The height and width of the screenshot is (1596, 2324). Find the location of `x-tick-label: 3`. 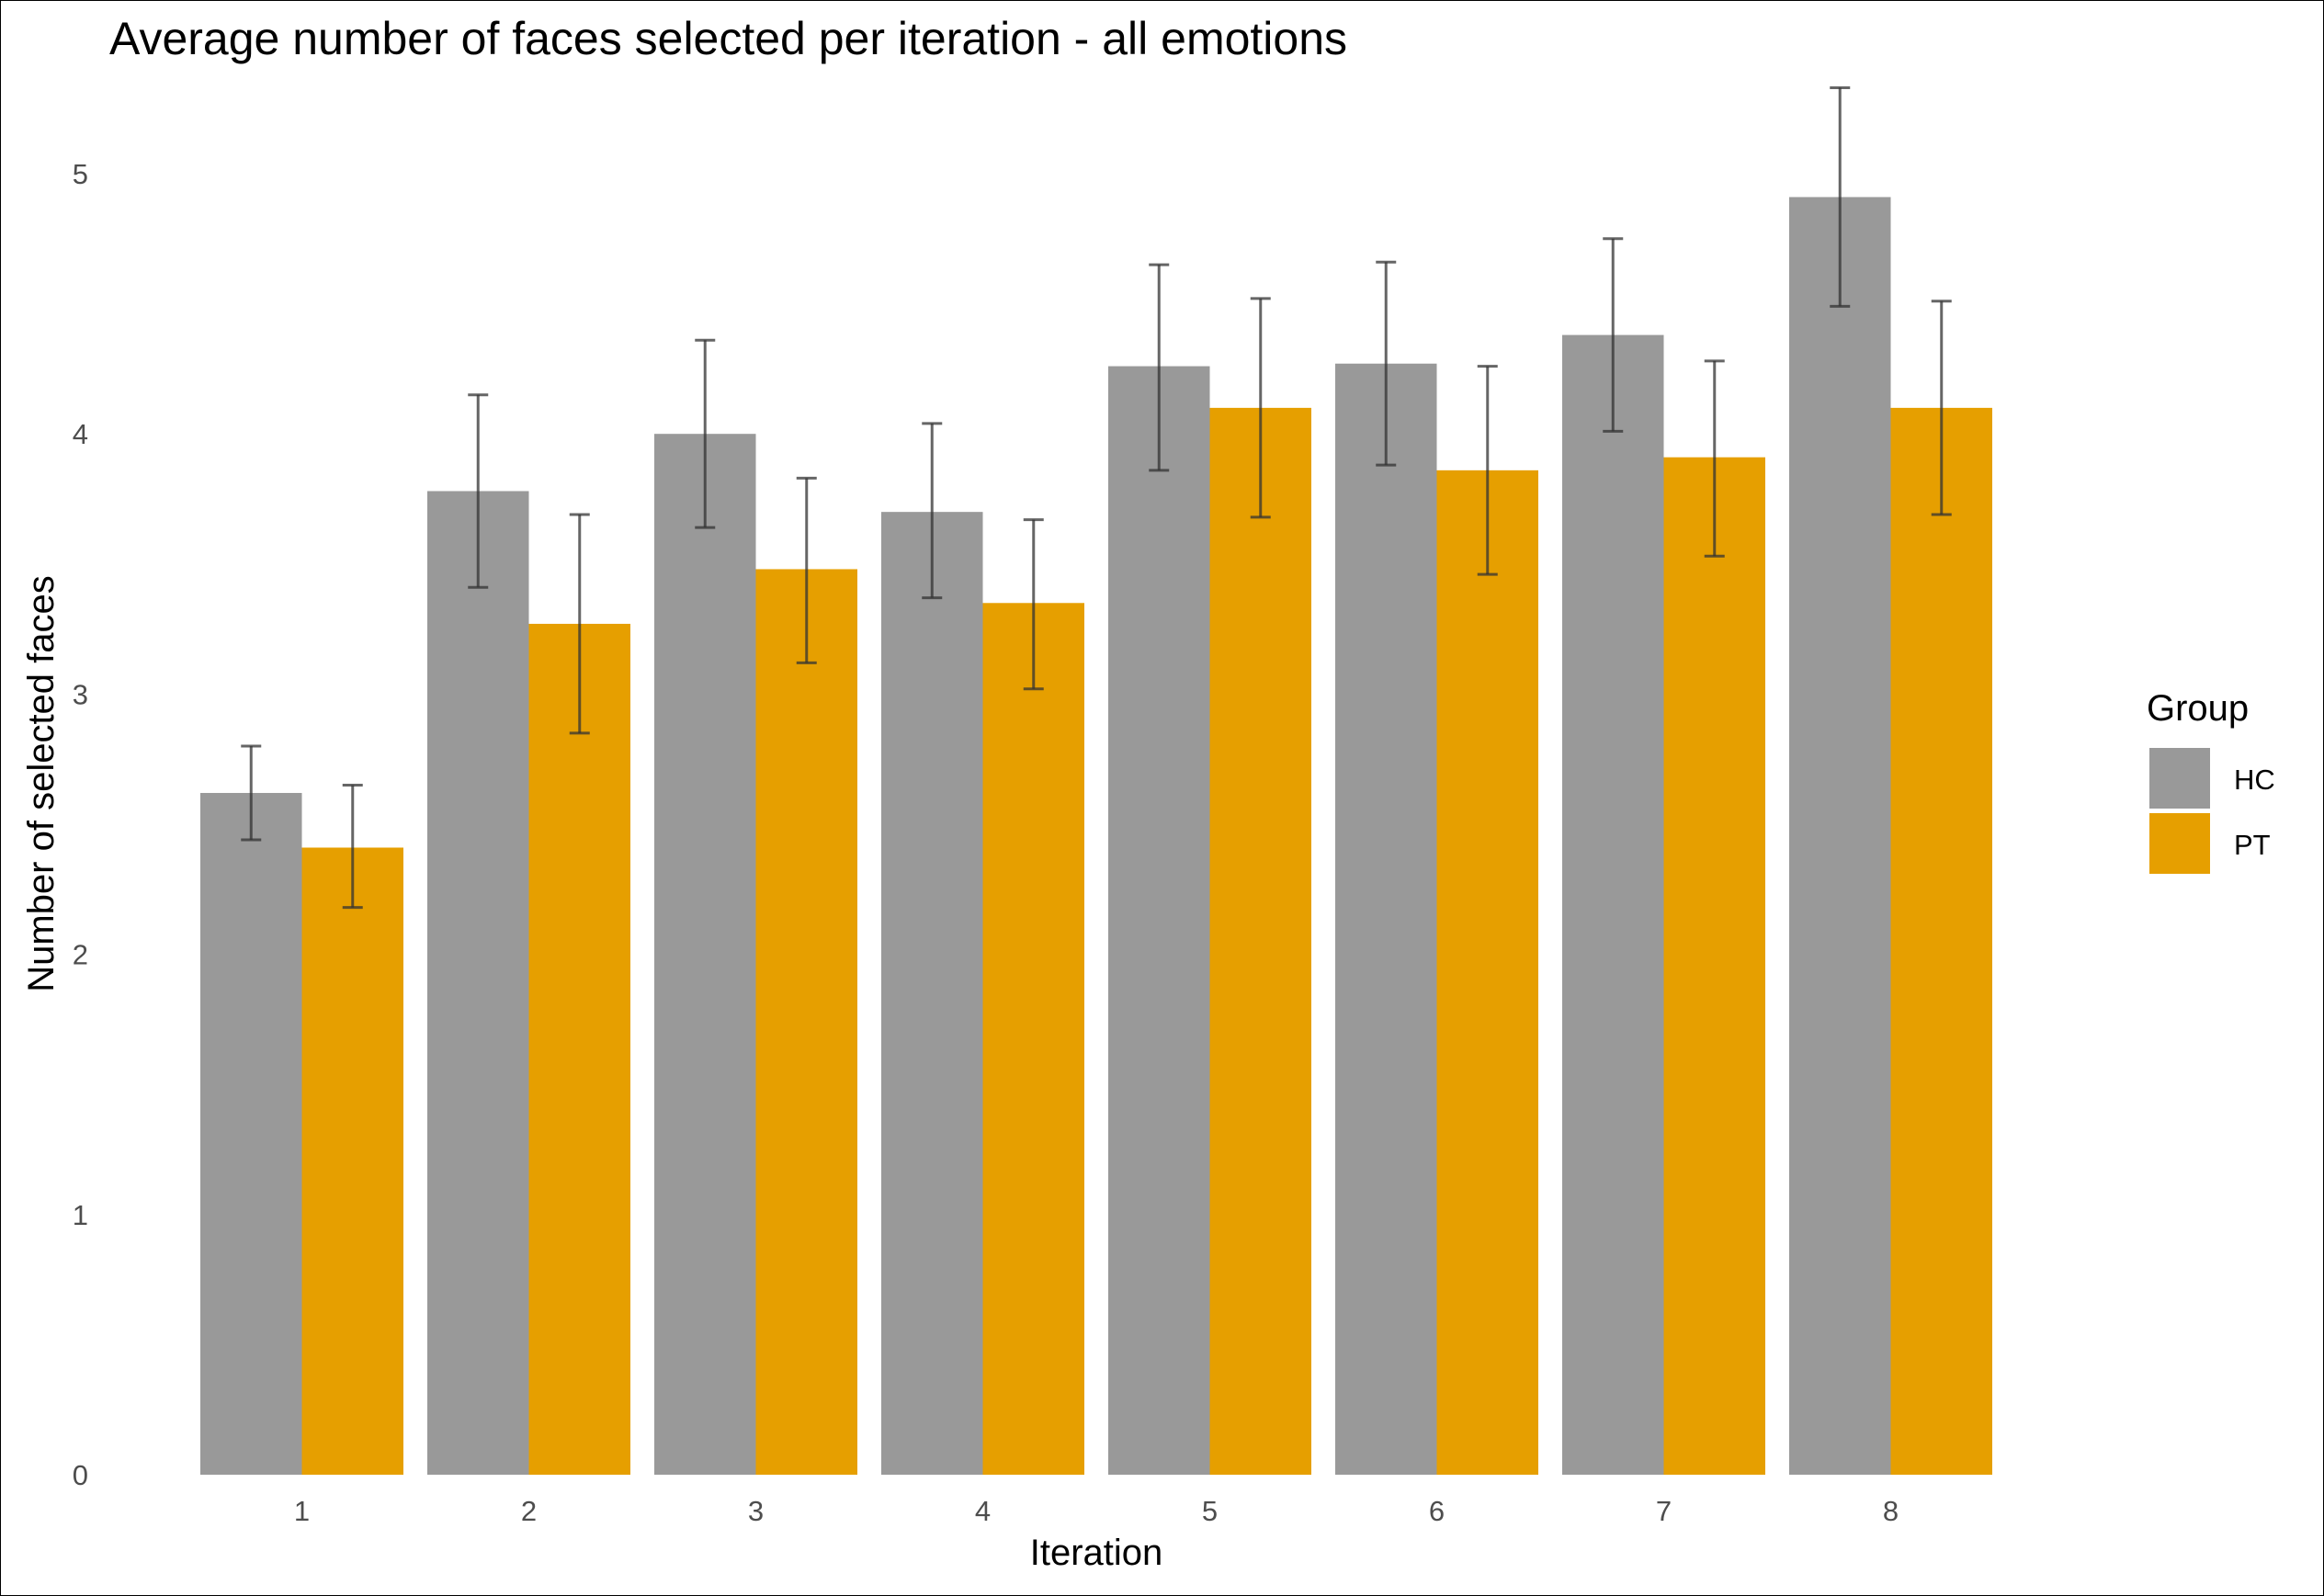

x-tick-label: 3 is located at coordinates (756, 1511).